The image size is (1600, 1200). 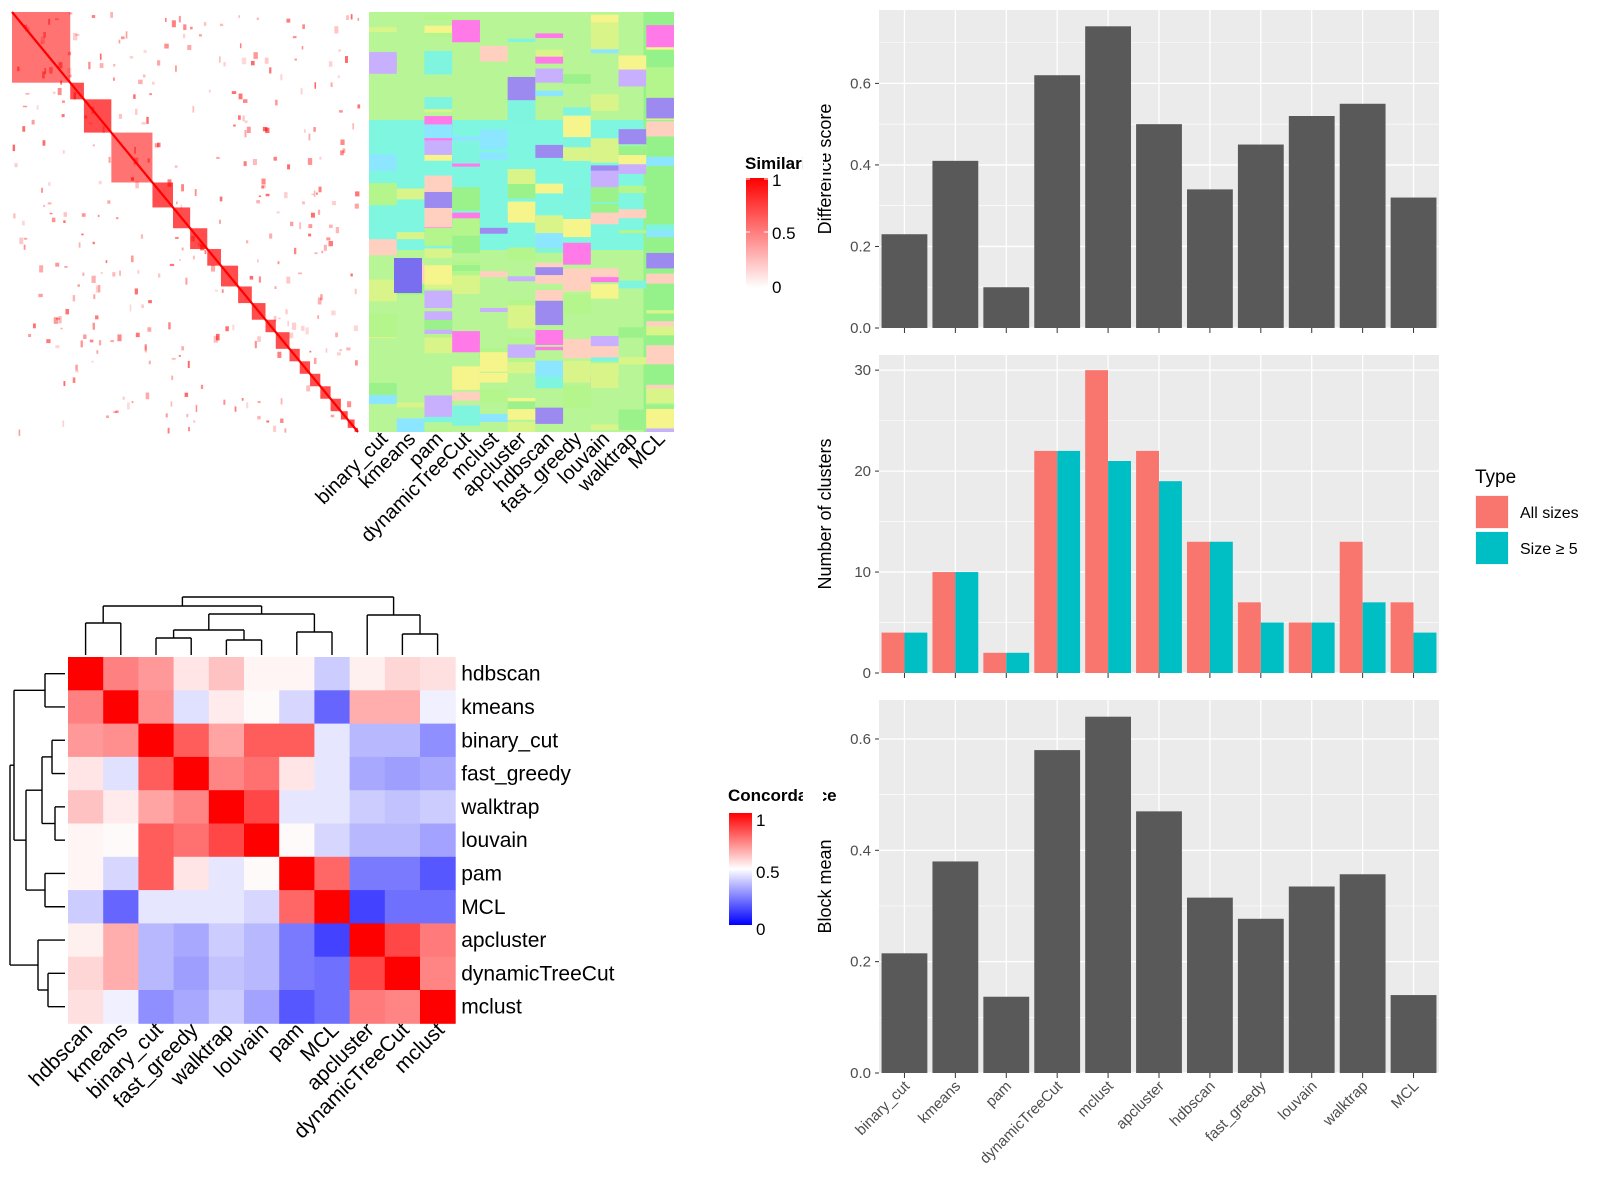 What do you see at coordinates (860, 1073) in the screenshot?
I see `y-tick-label: 0.0` at bounding box center [860, 1073].